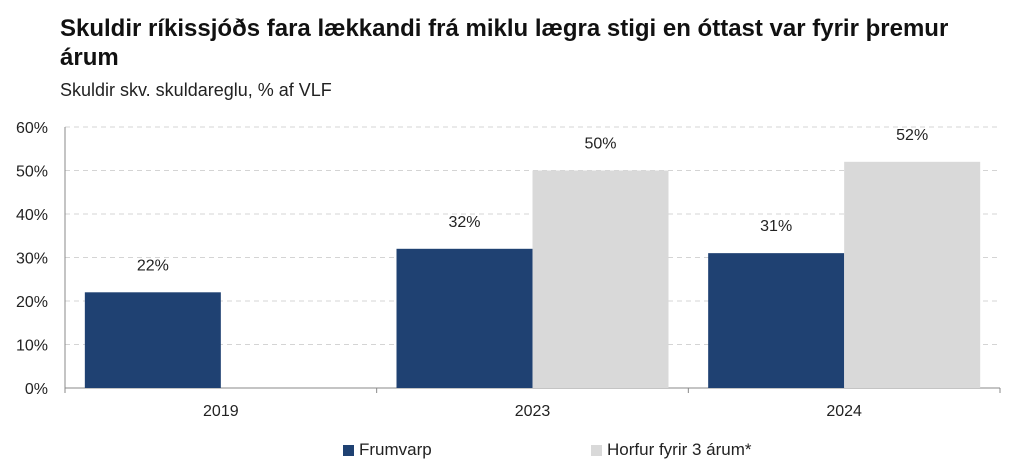  What do you see at coordinates (32, 172) in the screenshot?
I see `y-tick-label: 50%` at bounding box center [32, 172].